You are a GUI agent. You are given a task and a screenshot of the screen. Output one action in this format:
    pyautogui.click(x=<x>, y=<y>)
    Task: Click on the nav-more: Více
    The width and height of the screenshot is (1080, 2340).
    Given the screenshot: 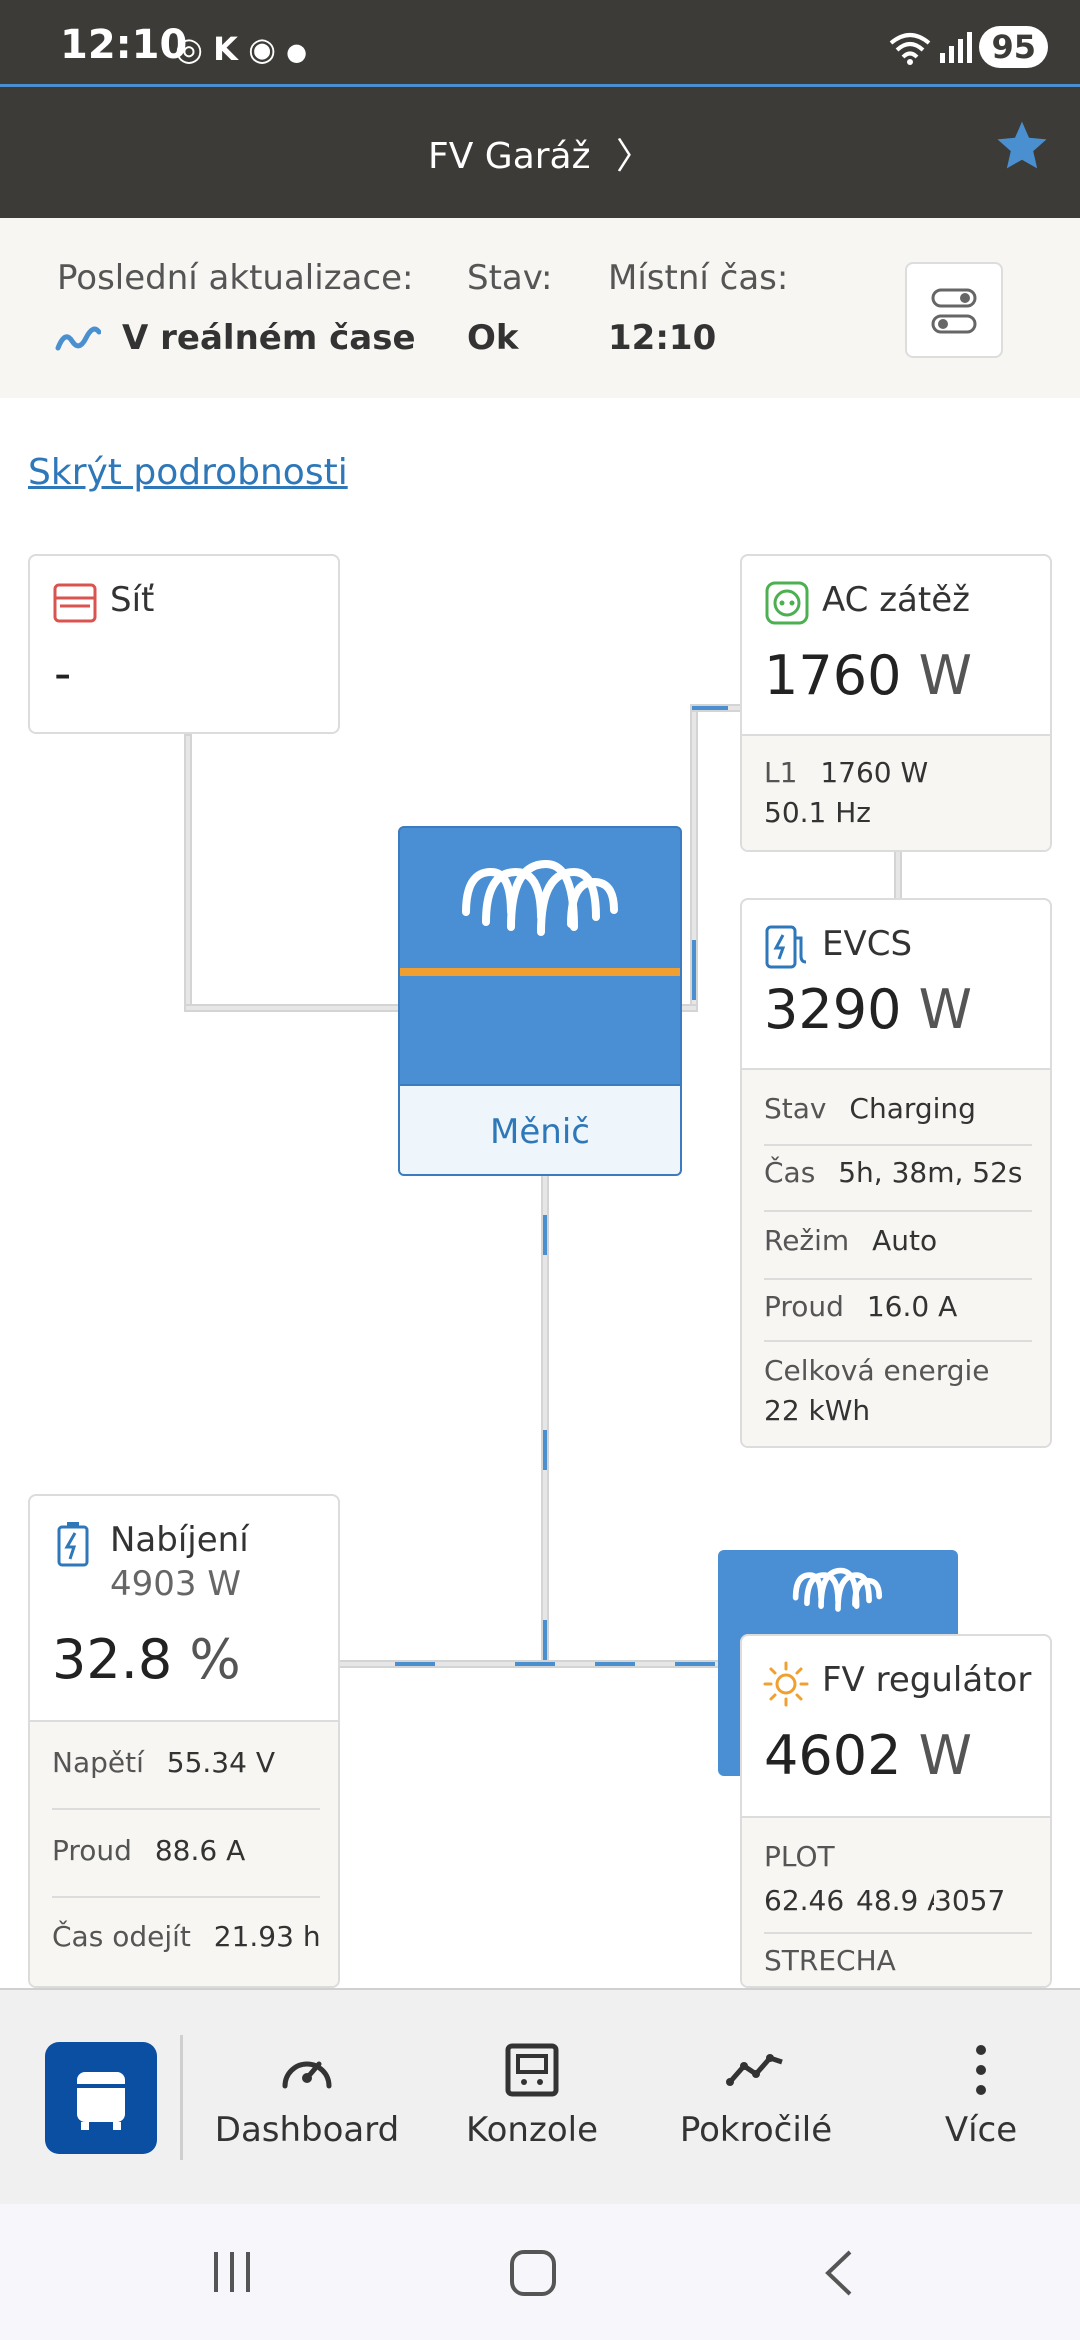 What is the action you would take?
    pyautogui.click(x=975, y=2096)
    